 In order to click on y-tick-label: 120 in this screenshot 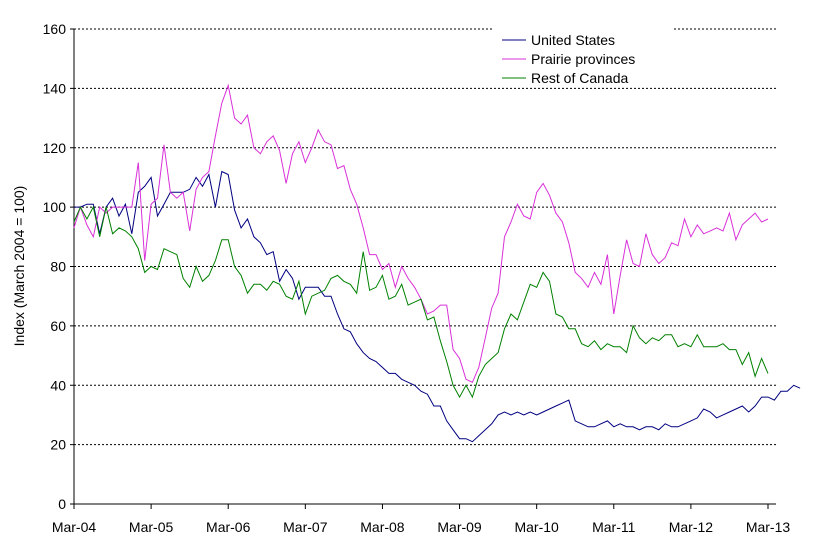, I will do `click(55, 148)`.